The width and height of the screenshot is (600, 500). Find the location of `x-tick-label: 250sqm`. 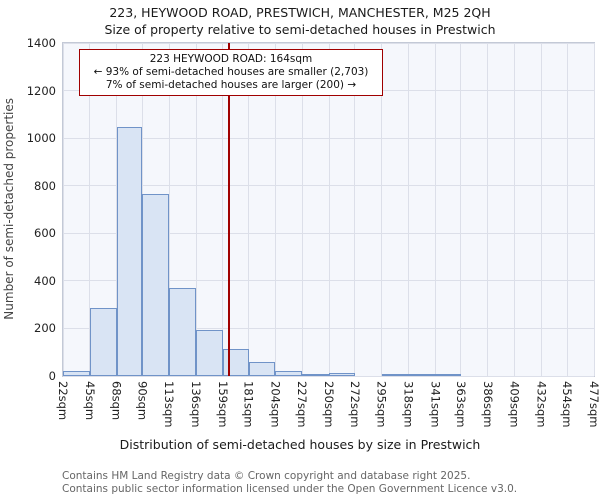

x-tick-label: 250sqm is located at coordinates (329, 404).